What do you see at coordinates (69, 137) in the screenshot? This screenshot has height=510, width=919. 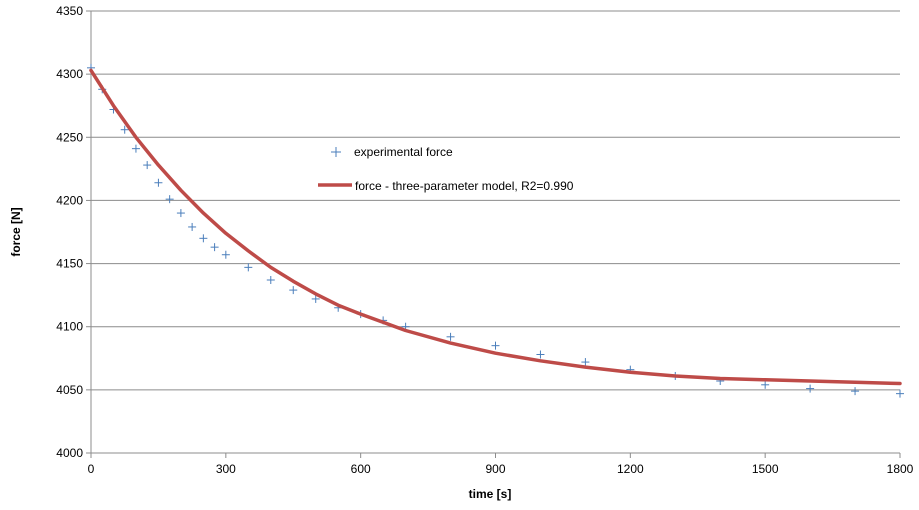 I see `y-tick-label: 4250` at bounding box center [69, 137].